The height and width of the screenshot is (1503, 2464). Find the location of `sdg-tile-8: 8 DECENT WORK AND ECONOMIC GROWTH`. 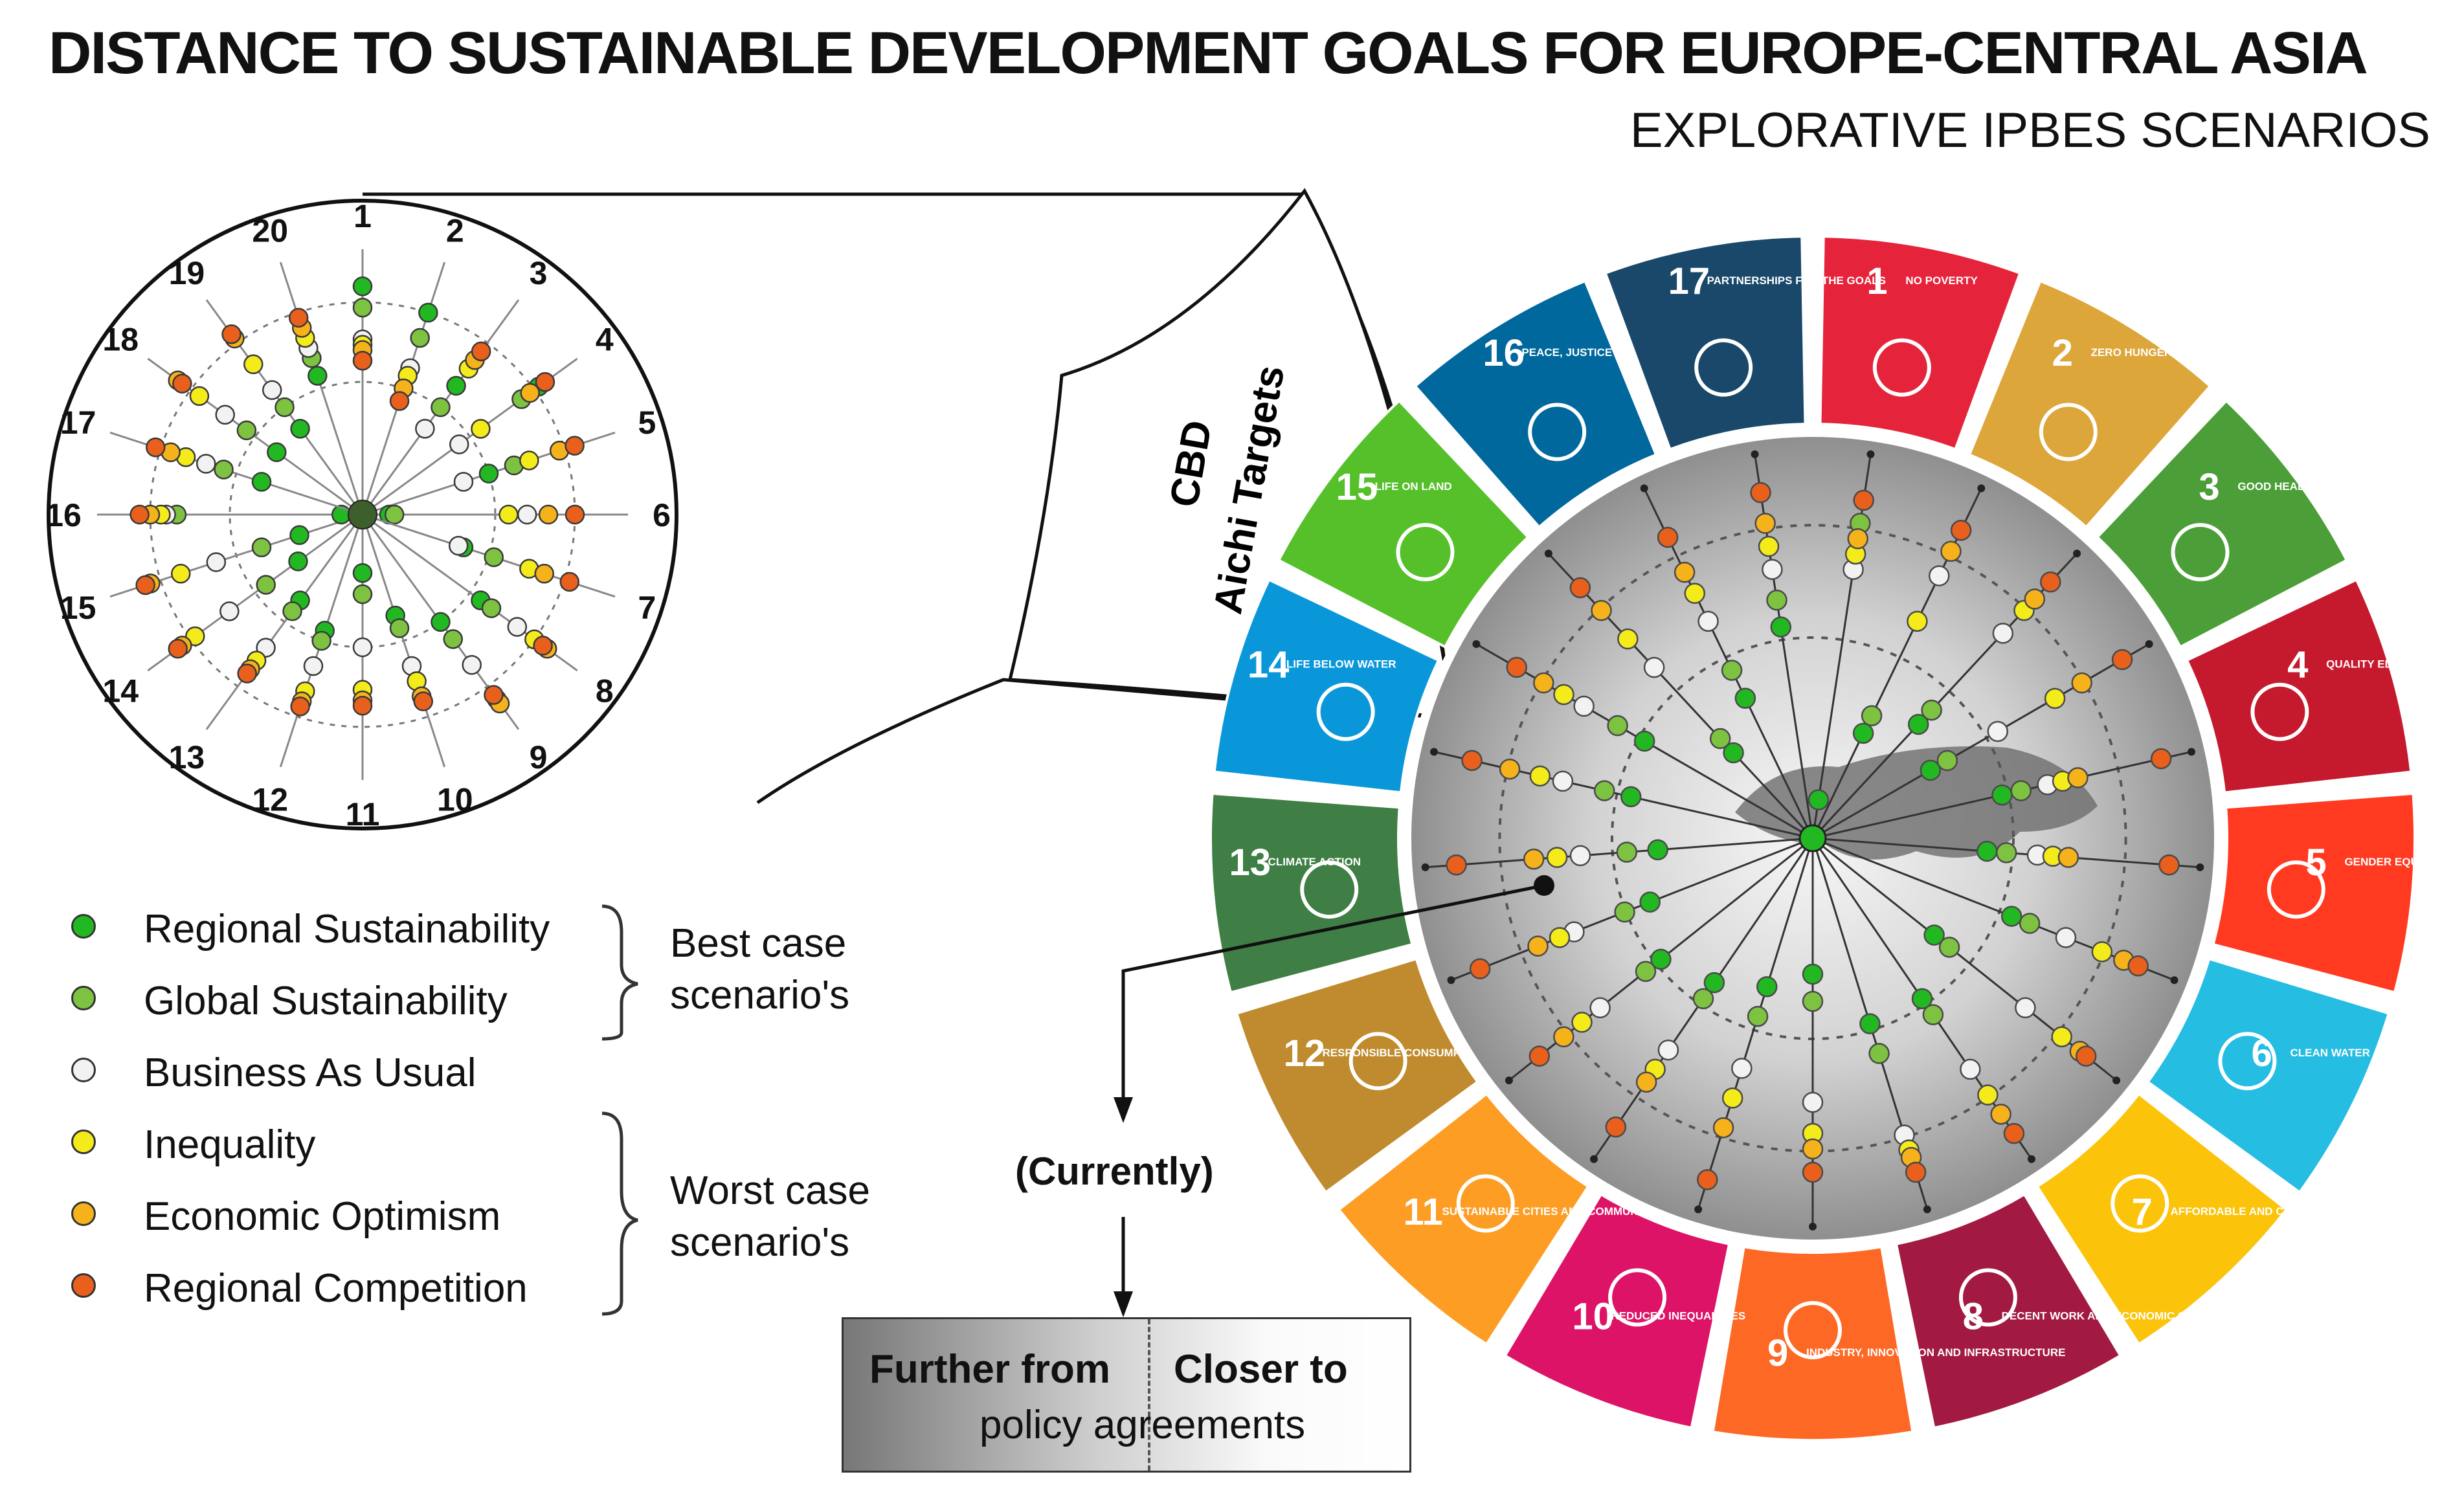

sdg-tile-8: 8 DECENT WORK AND ECONOMIC GROWTH is located at coordinates (2061, 1311).